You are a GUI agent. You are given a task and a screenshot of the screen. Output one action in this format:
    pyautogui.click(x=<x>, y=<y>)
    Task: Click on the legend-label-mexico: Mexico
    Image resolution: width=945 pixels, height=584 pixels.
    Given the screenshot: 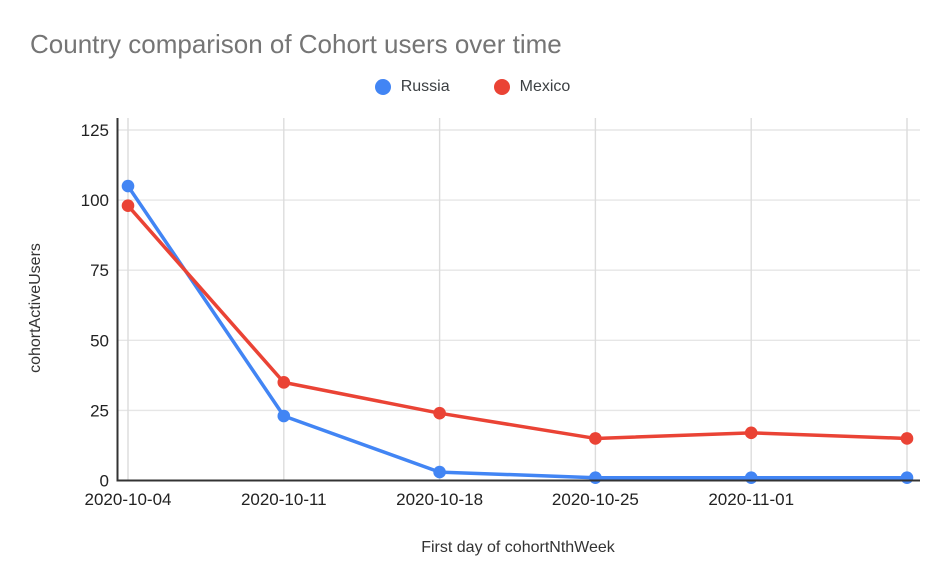 What is the action you would take?
    pyautogui.click(x=545, y=86)
    